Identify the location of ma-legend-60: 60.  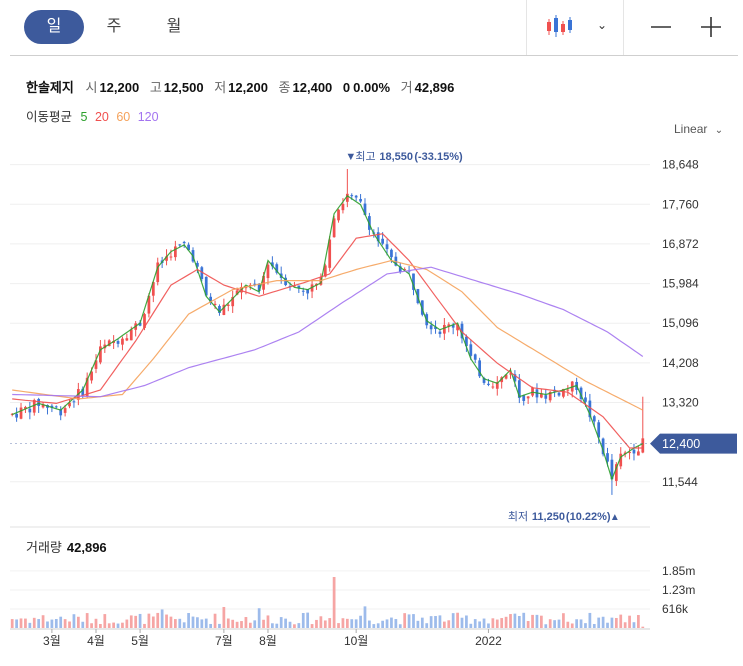
(123, 117).